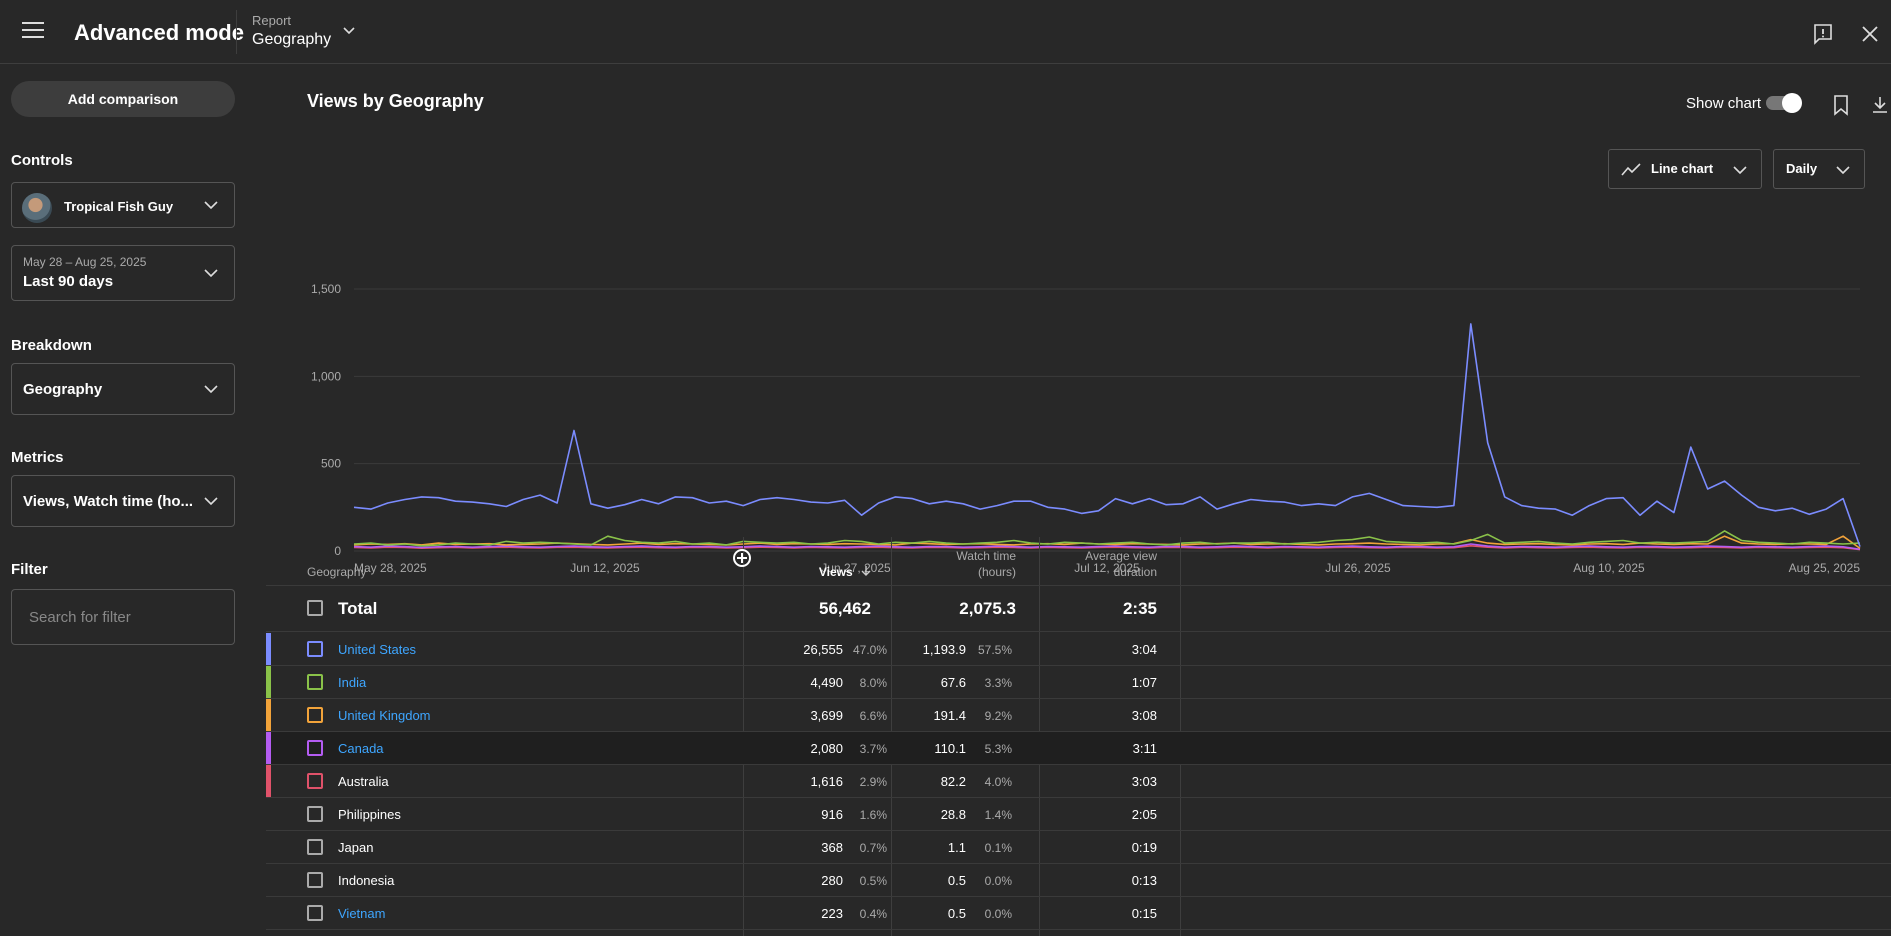 This screenshot has width=1891, height=936. I want to click on total-views: 56,462, so click(845, 608).